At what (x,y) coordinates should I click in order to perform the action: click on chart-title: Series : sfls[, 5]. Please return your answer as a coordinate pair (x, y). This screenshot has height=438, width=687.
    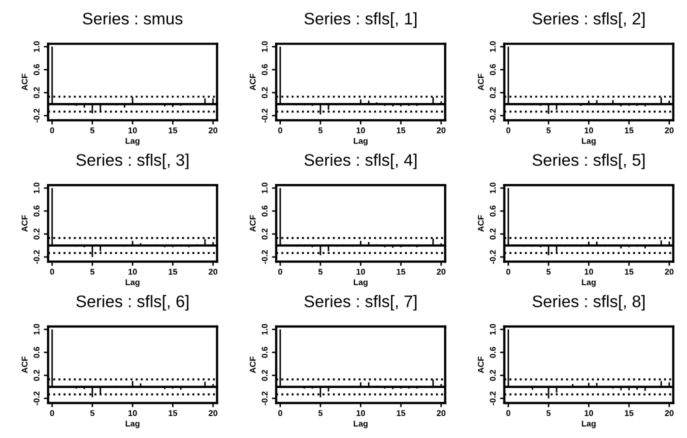
    Looking at the image, I should click on (588, 162).